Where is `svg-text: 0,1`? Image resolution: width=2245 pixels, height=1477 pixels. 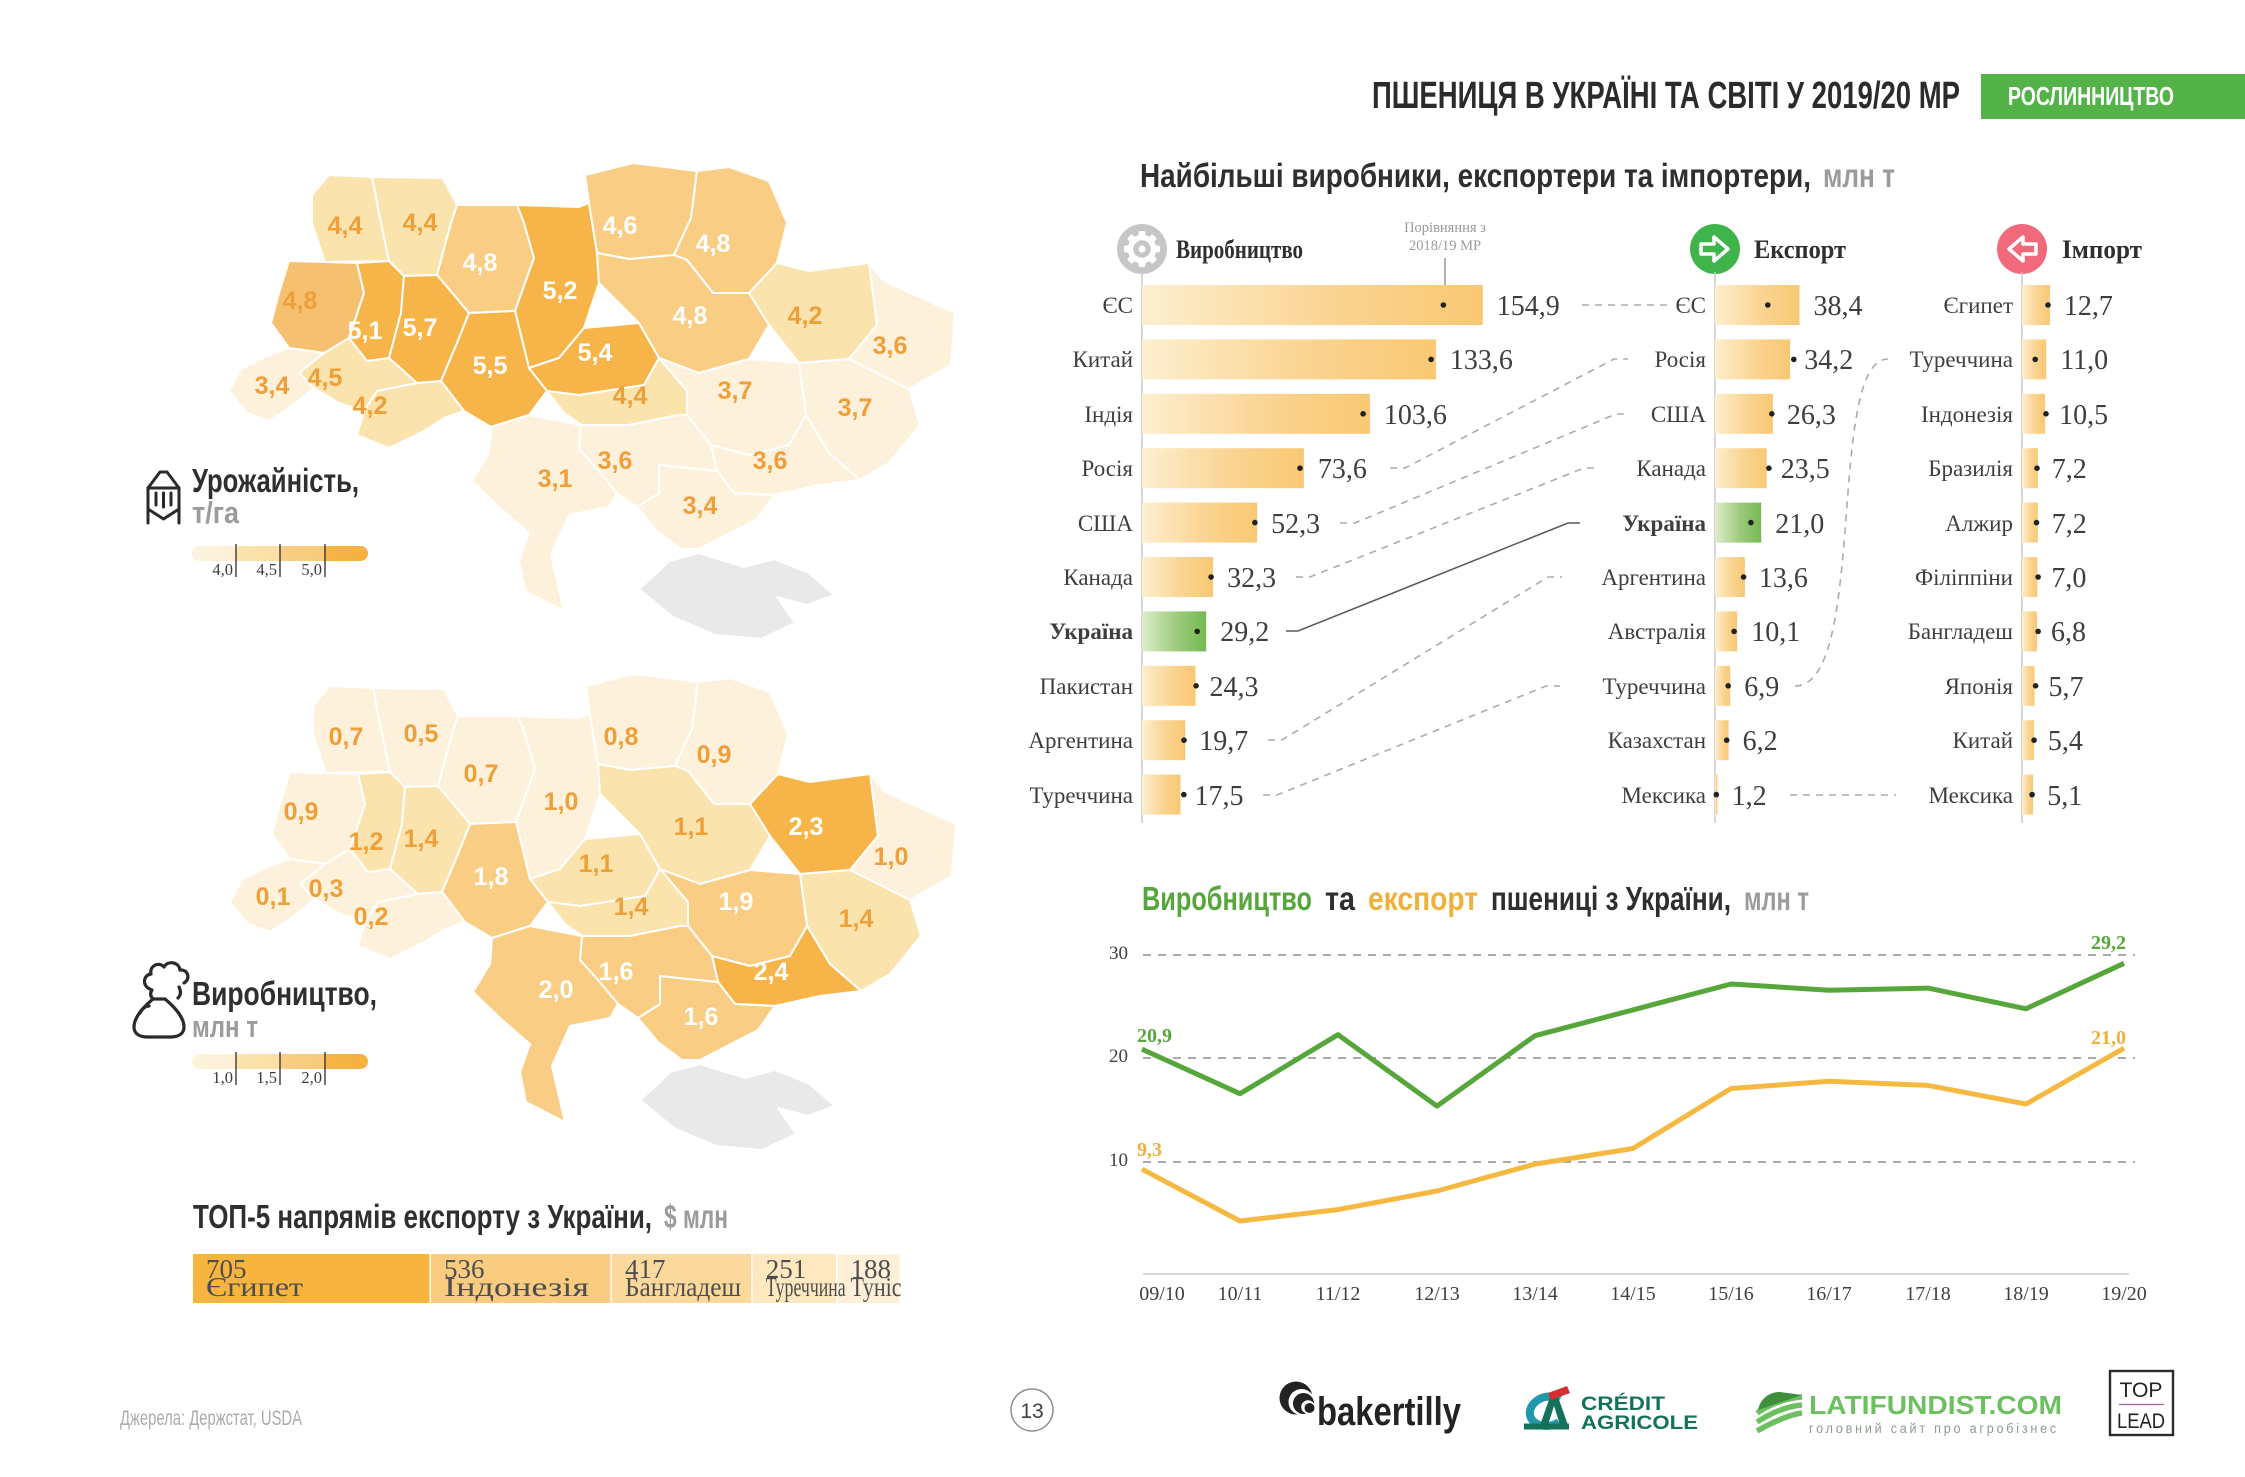
svg-text: 0,1 is located at coordinates (273, 897).